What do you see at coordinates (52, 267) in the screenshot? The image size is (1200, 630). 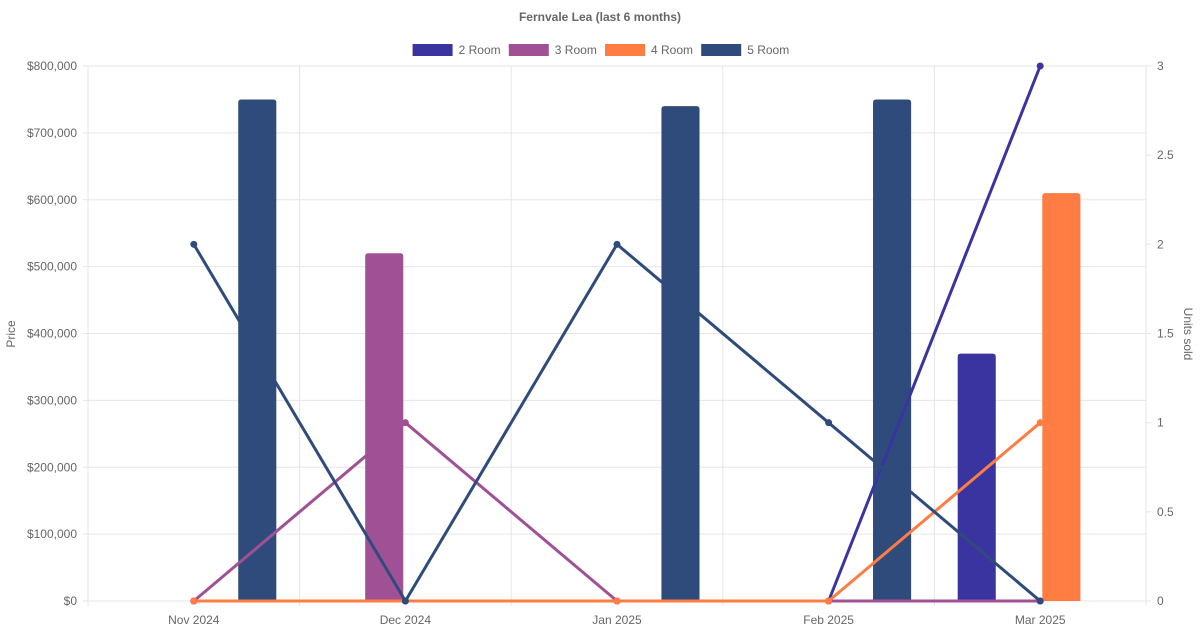 I see `y-tick-label: $500,000` at bounding box center [52, 267].